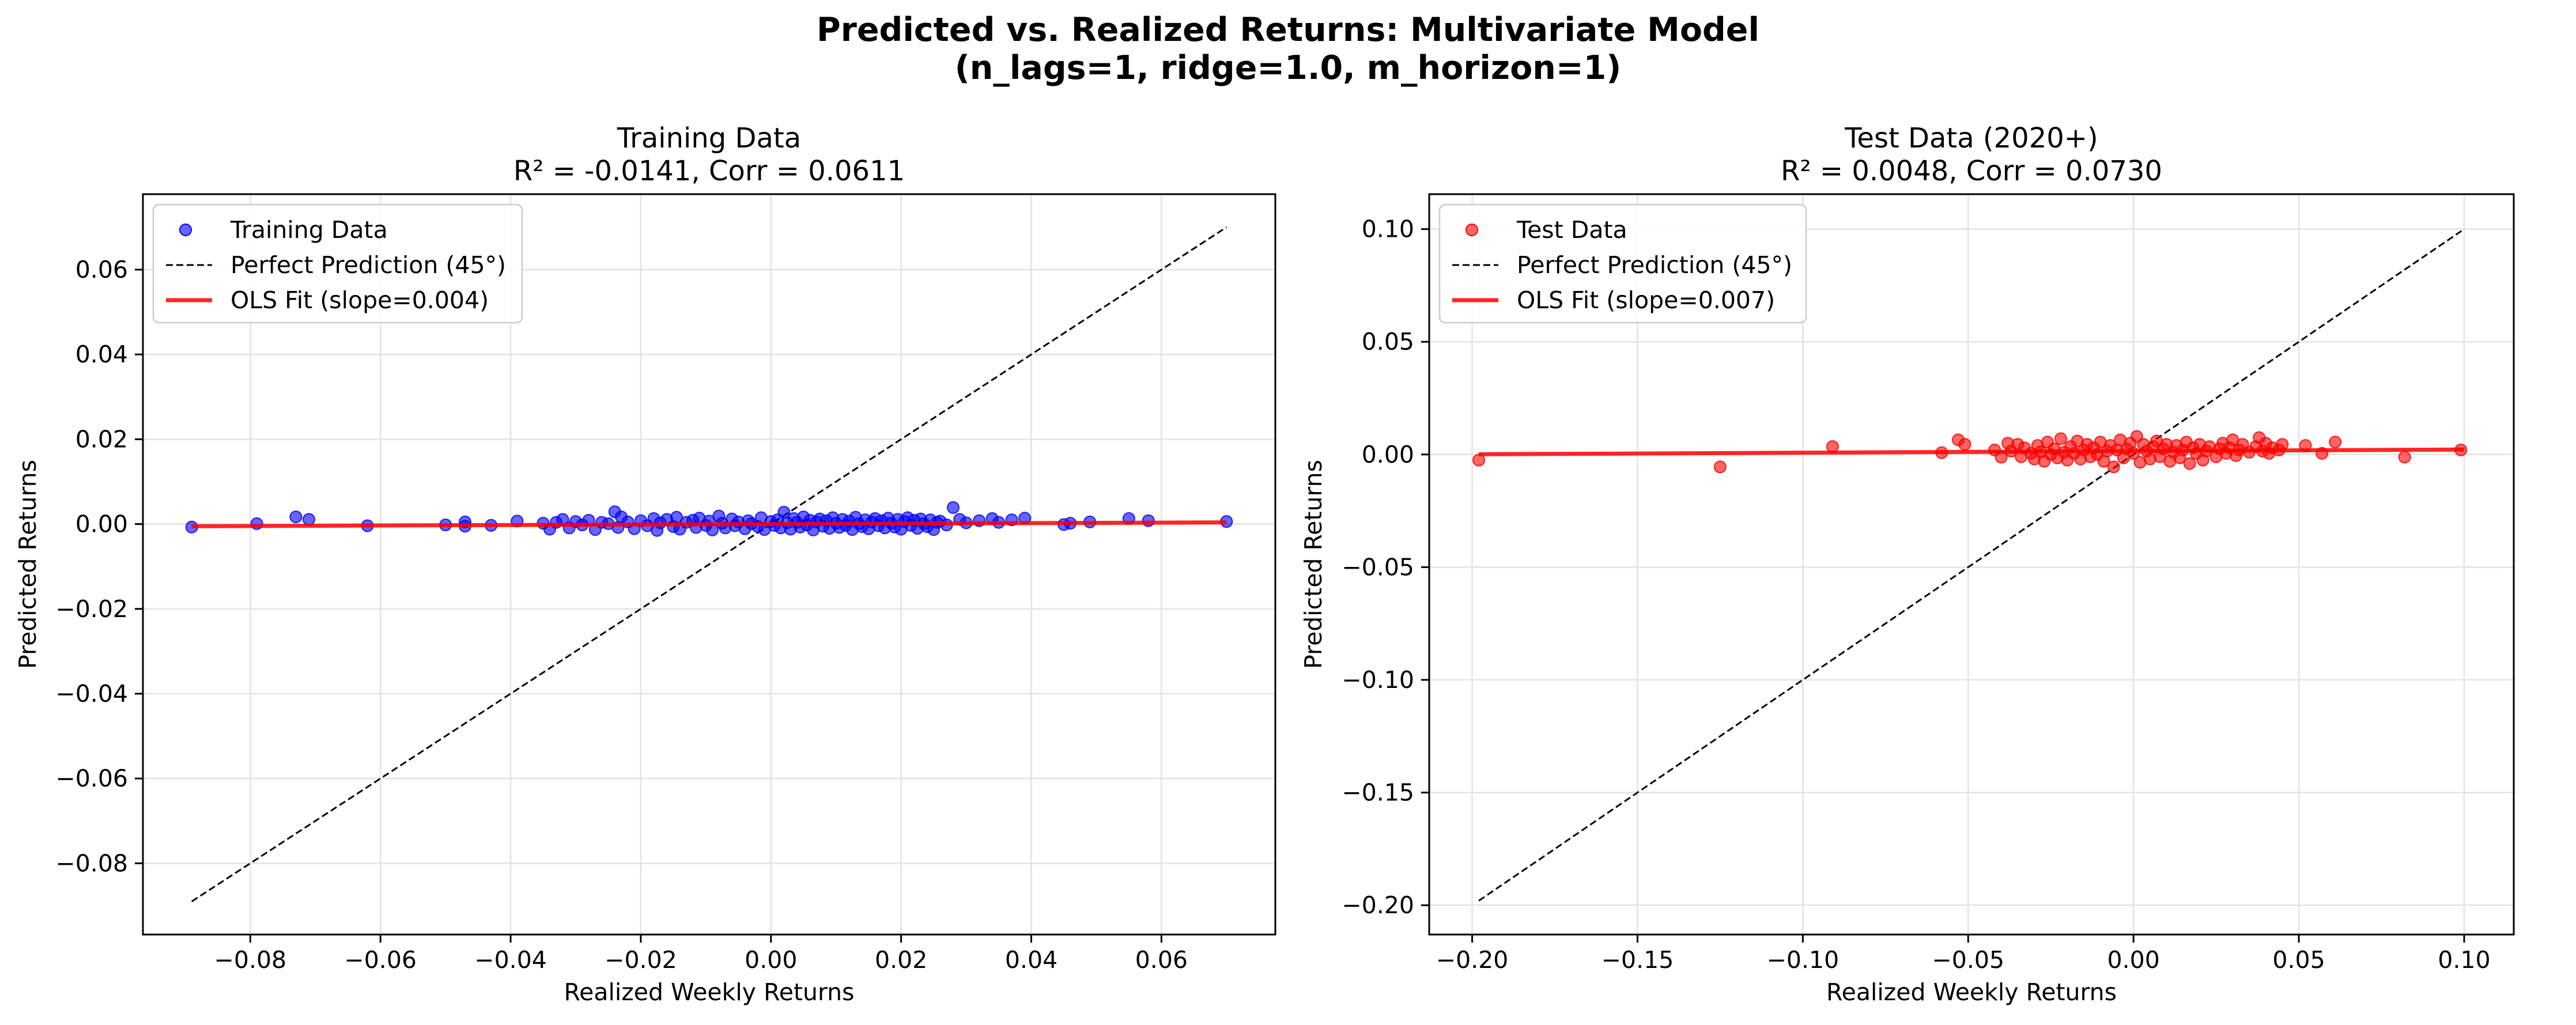 Image resolution: width=2576 pixels, height=1025 pixels. Describe the element at coordinates (641, 960) in the screenshot. I see `x-tick-label: −0.02` at that location.